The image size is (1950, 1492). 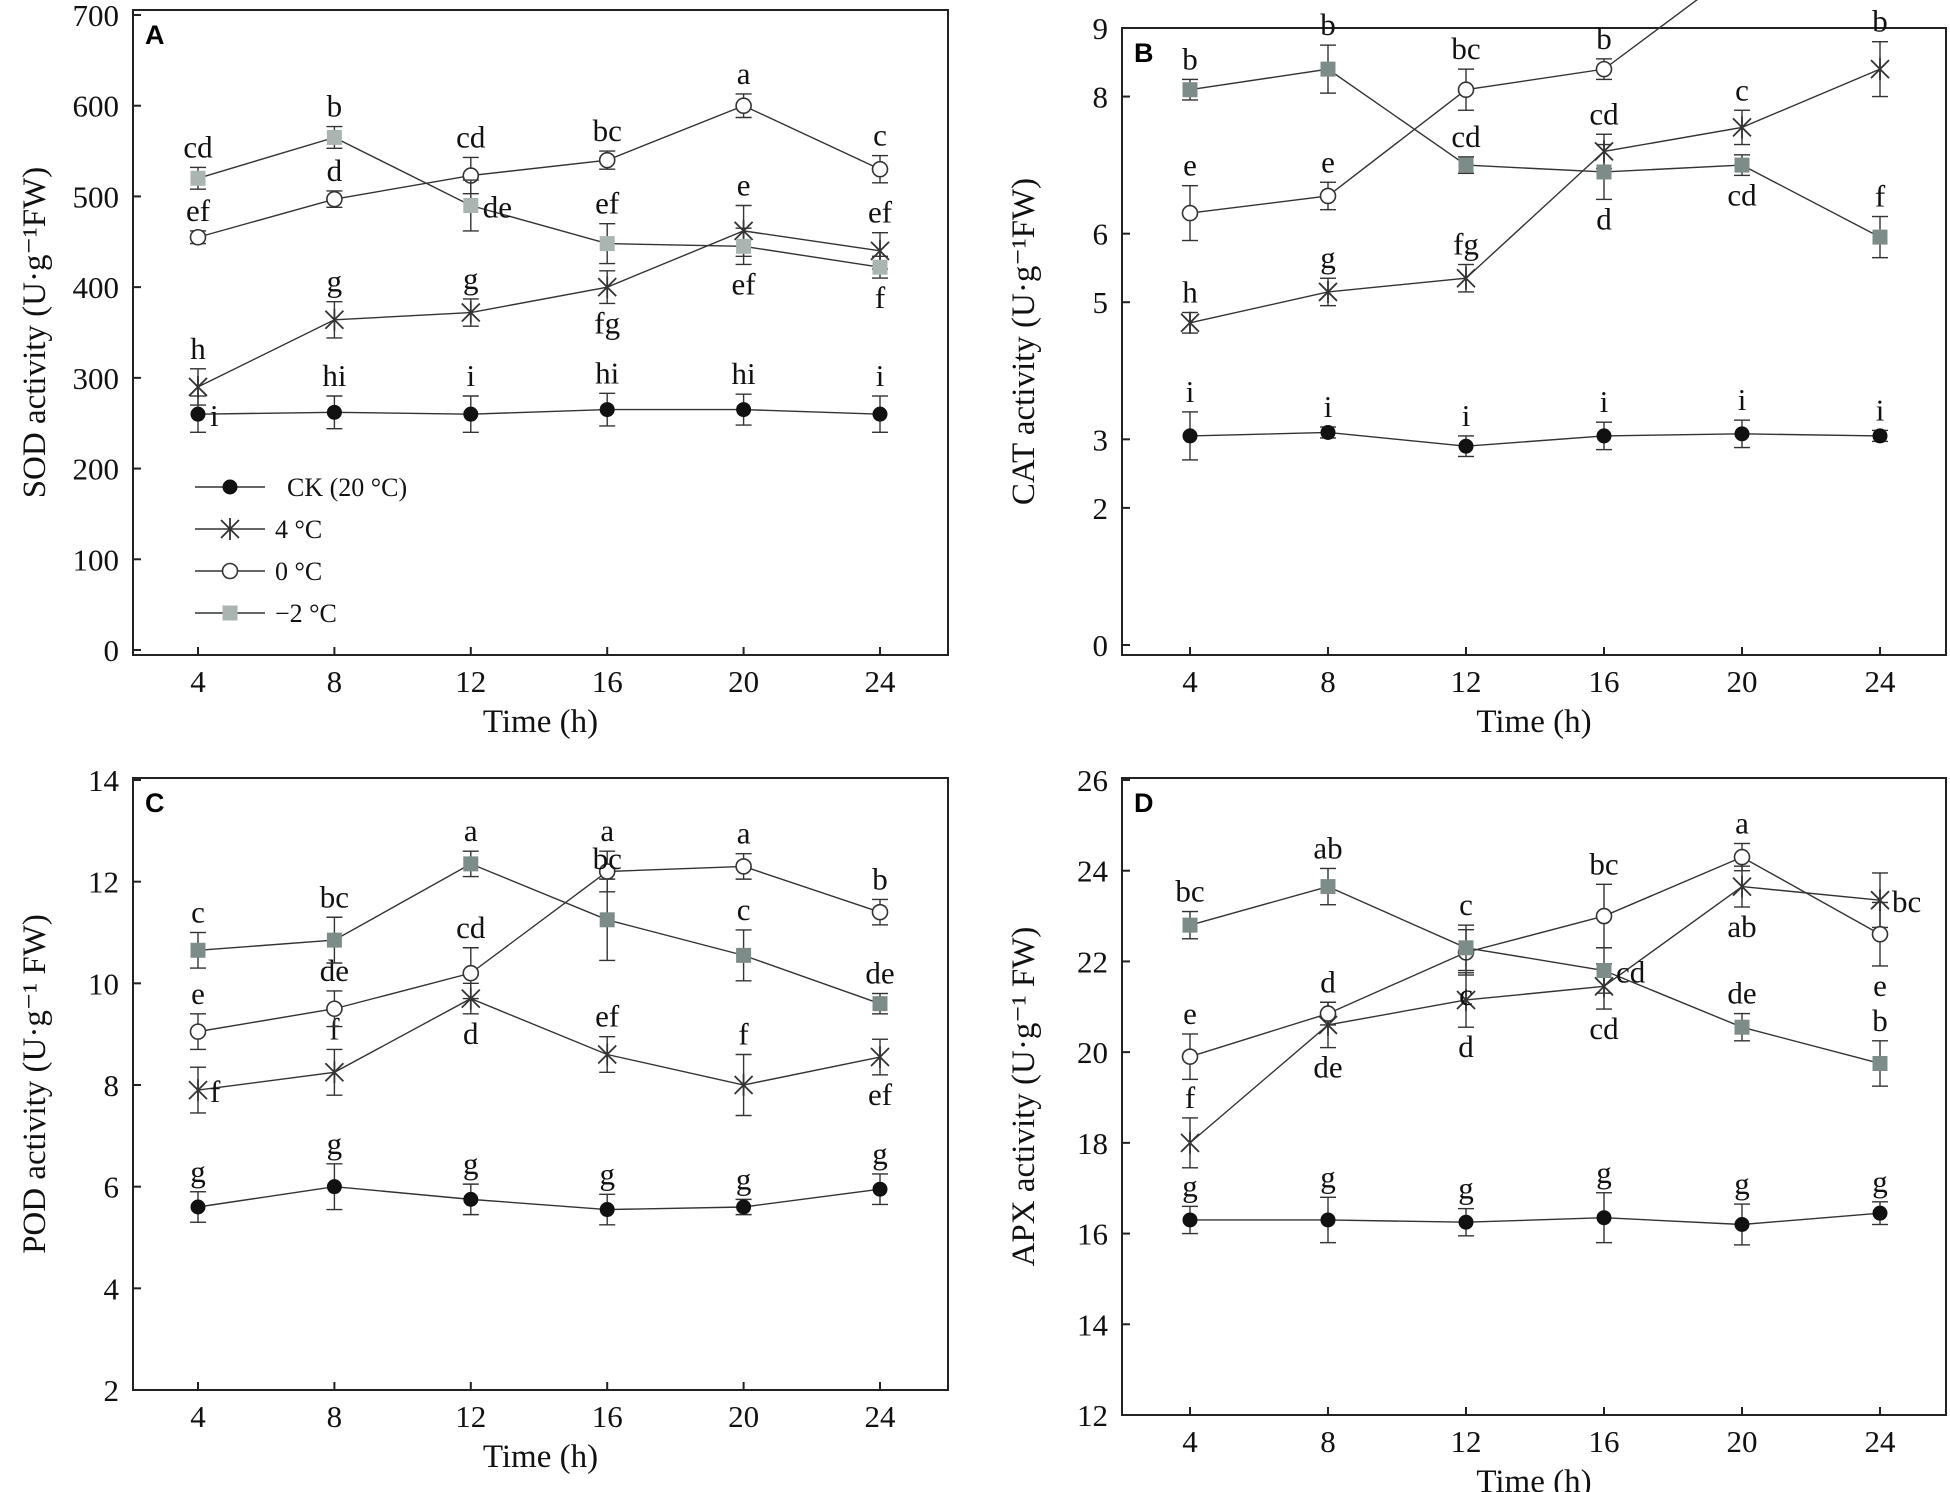 What do you see at coordinates (540, 1049) in the screenshot?
I see `series-c4: f f d ef f ef` at bounding box center [540, 1049].